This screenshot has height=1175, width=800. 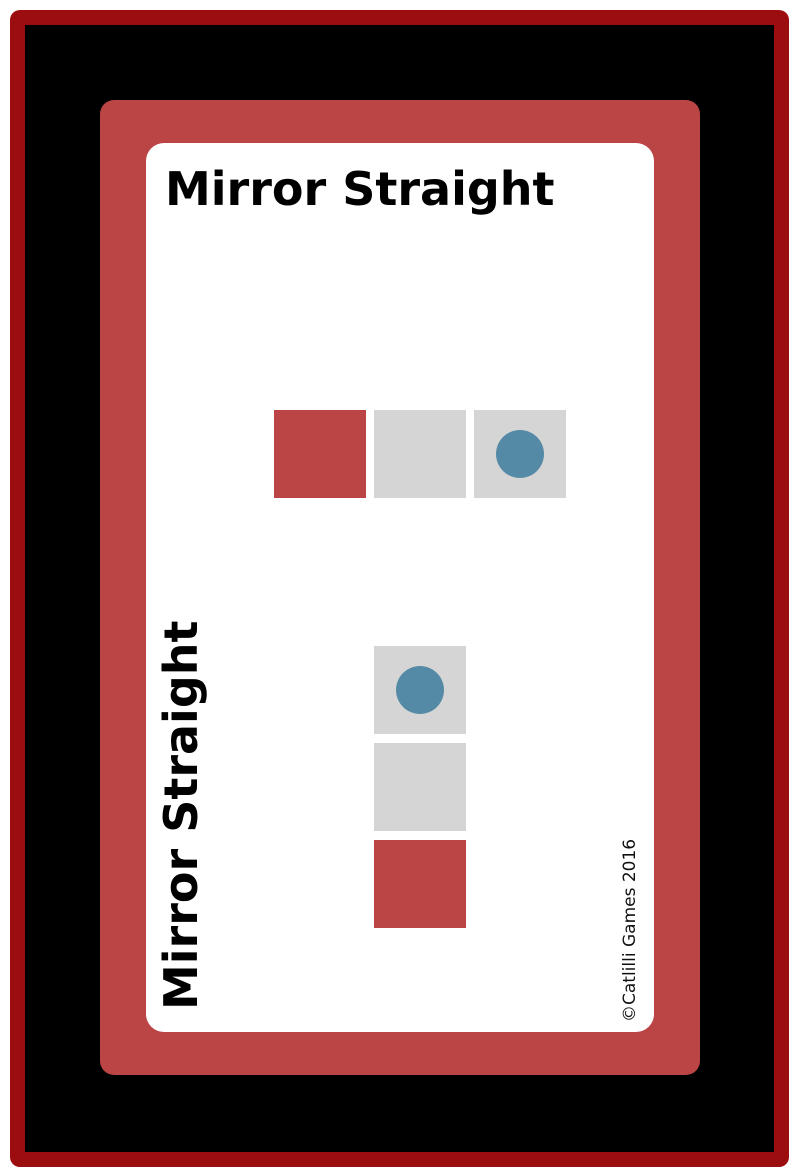 I want to click on card-title-rotated: Mirror Straight, so click(x=181, y=815).